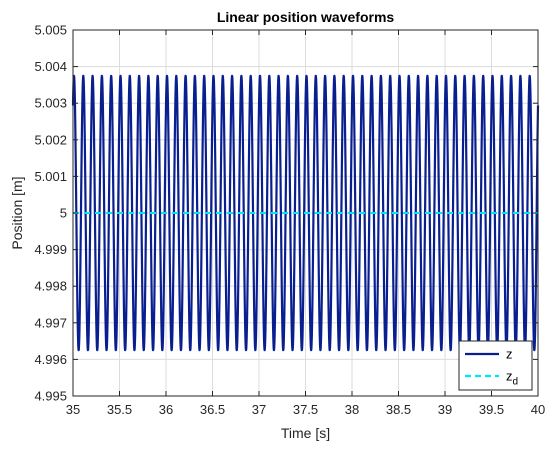 The height and width of the screenshot is (449, 550). I want to click on x-tick-label-8: 39, so click(445, 409).